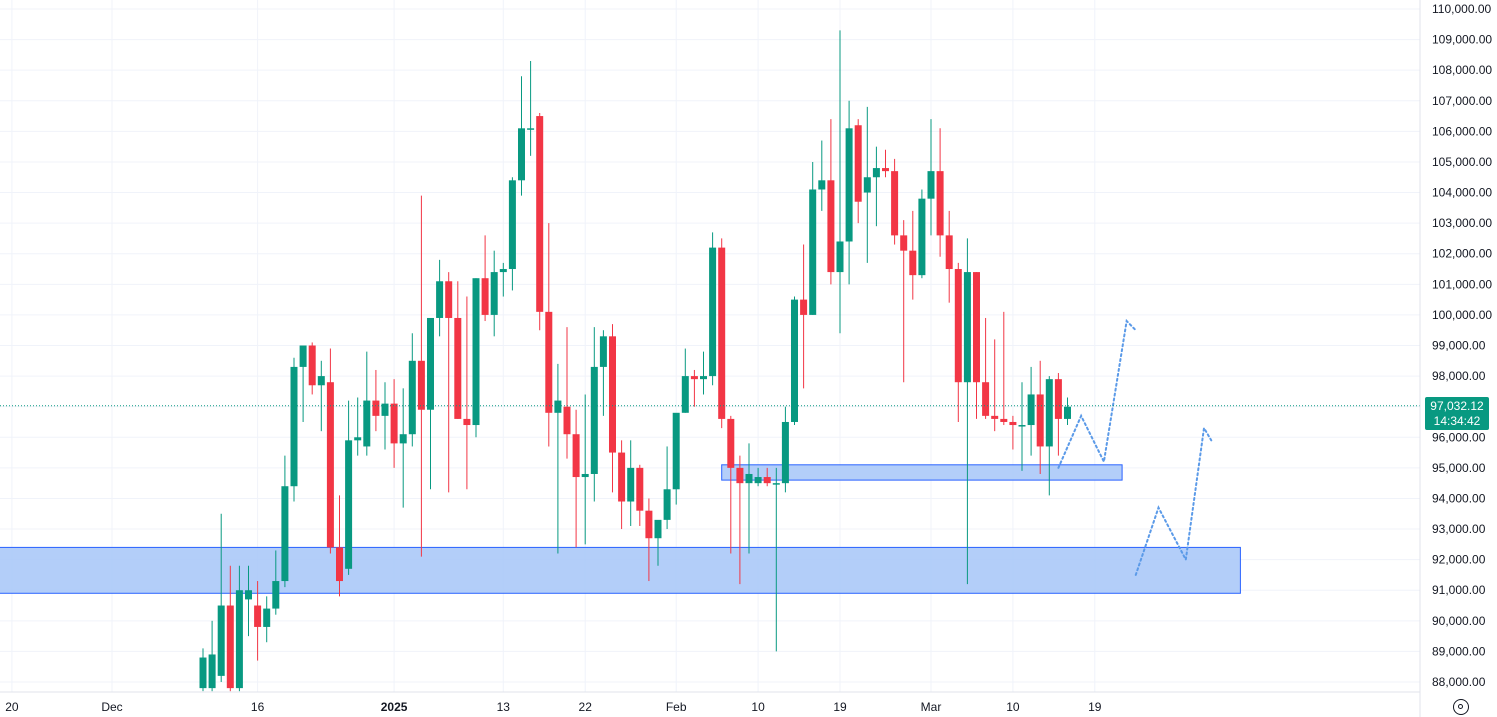  I want to click on price-tick-label: 89,000.00, so click(1459, 651).